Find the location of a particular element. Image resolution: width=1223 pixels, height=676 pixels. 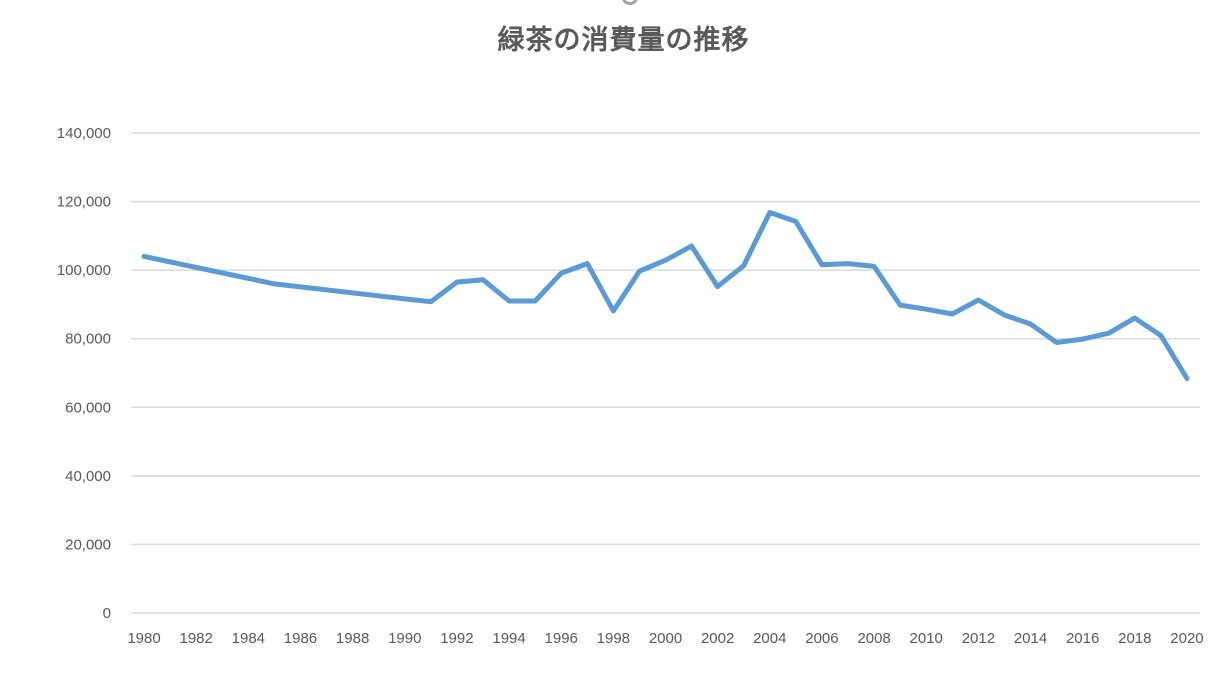

x-tick-label: 2020 is located at coordinates (1186, 638).